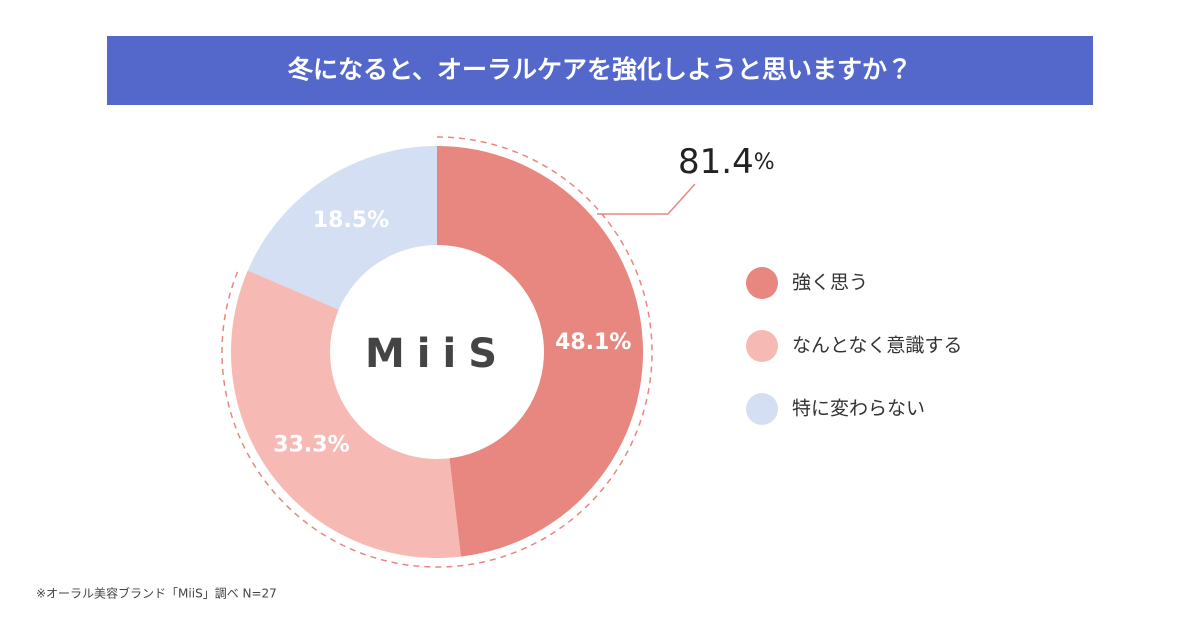 Image resolution: width=1200 pixels, height=628 pixels. Describe the element at coordinates (646, 199) in the screenshot. I see `callout-line` at that location.